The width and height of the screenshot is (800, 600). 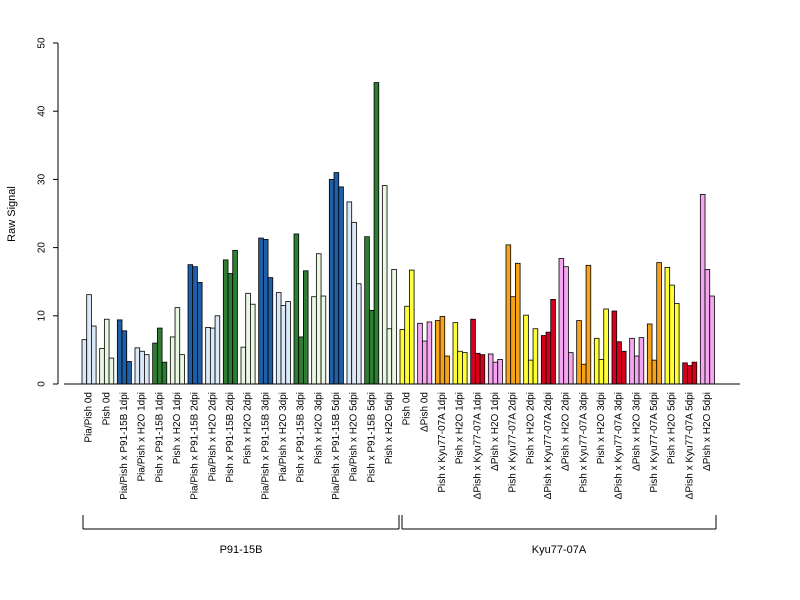 What do you see at coordinates (42, 248) in the screenshot?
I see `y-tick-label: 20` at bounding box center [42, 248].